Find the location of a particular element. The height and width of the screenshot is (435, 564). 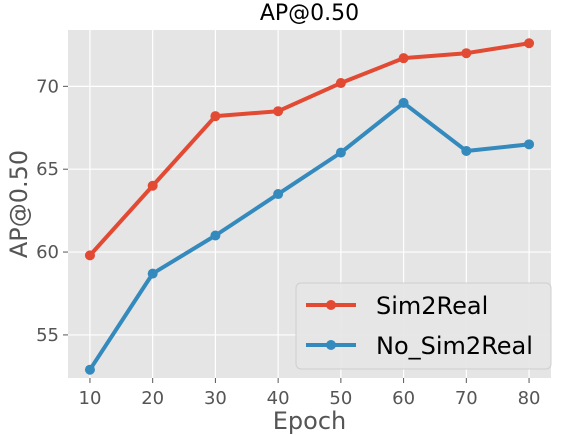

x-tick-label: 60 is located at coordinates (403, 398).